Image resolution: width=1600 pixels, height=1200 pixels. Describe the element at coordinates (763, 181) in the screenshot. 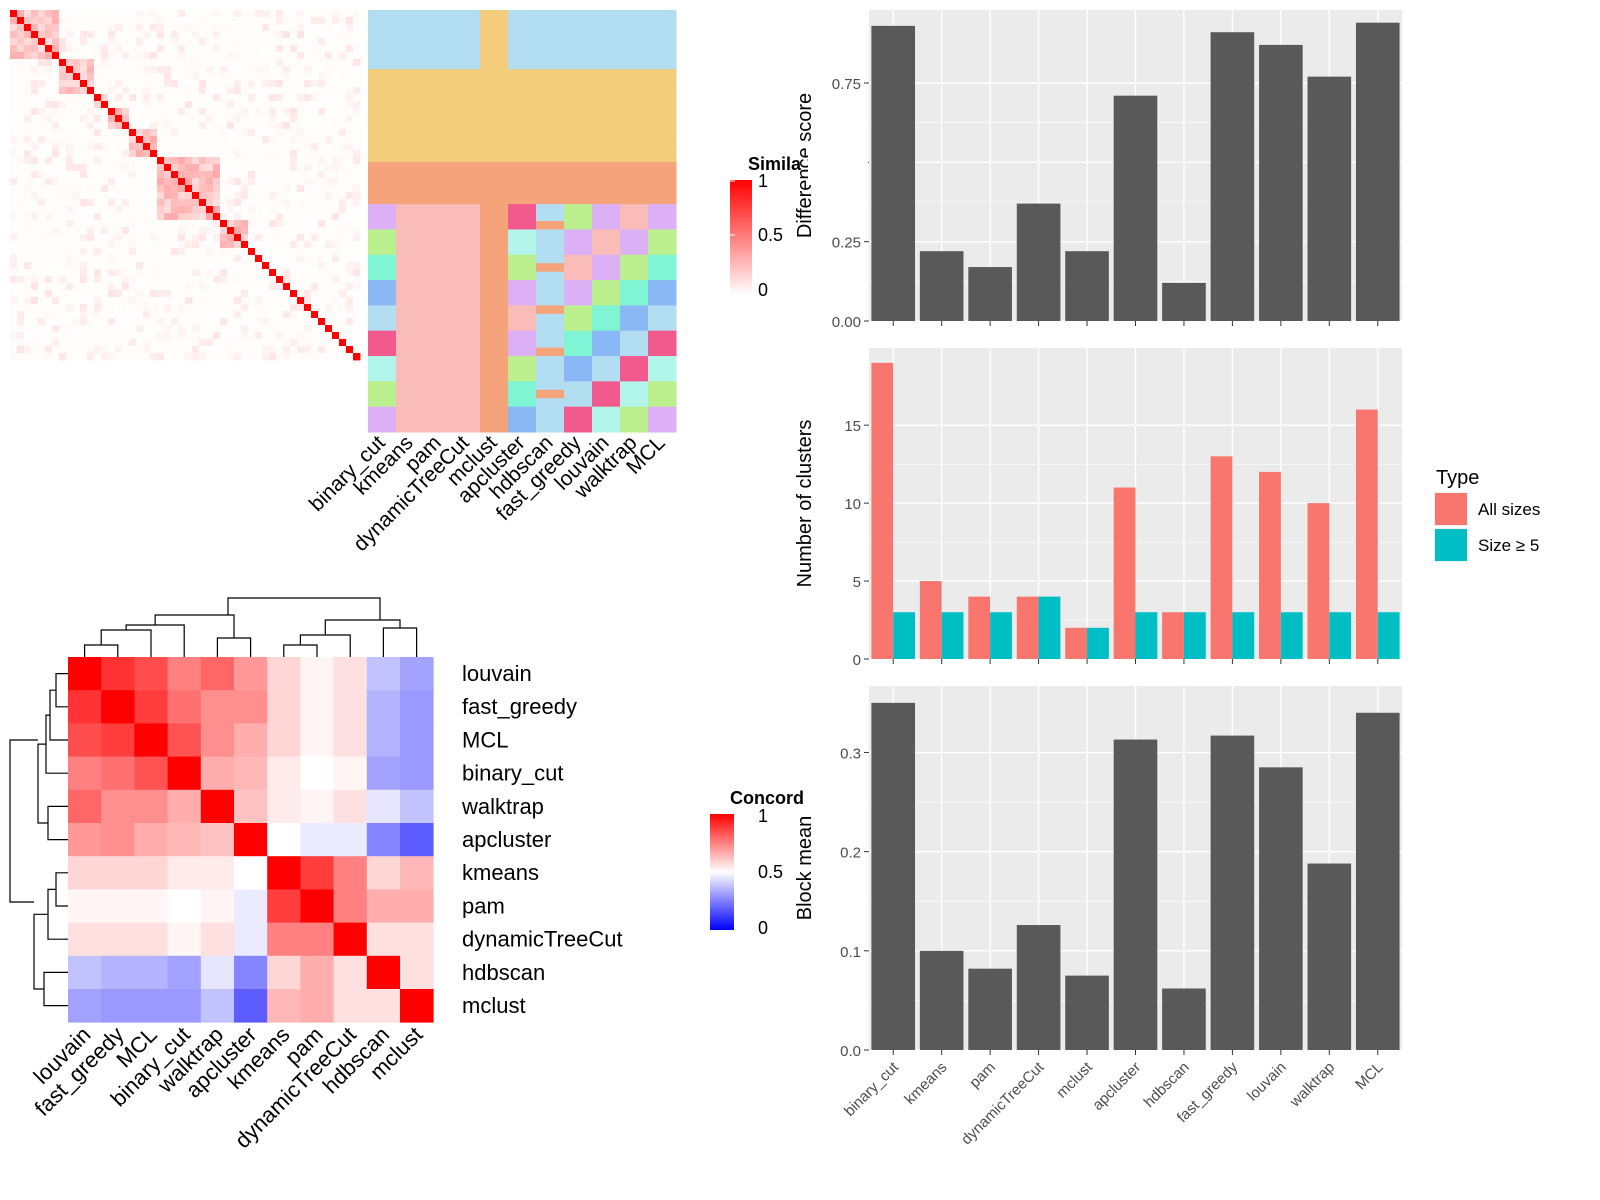

I see `similarity-legend-tick-label: 1` at that location.